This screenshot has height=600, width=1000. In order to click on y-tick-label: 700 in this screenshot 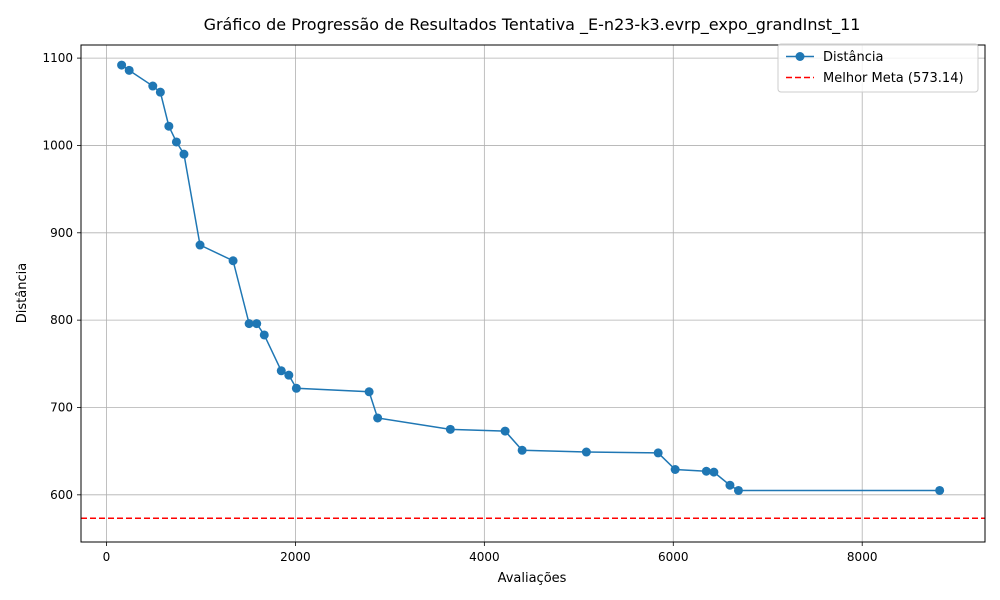, I will do `click(61, 407)`.